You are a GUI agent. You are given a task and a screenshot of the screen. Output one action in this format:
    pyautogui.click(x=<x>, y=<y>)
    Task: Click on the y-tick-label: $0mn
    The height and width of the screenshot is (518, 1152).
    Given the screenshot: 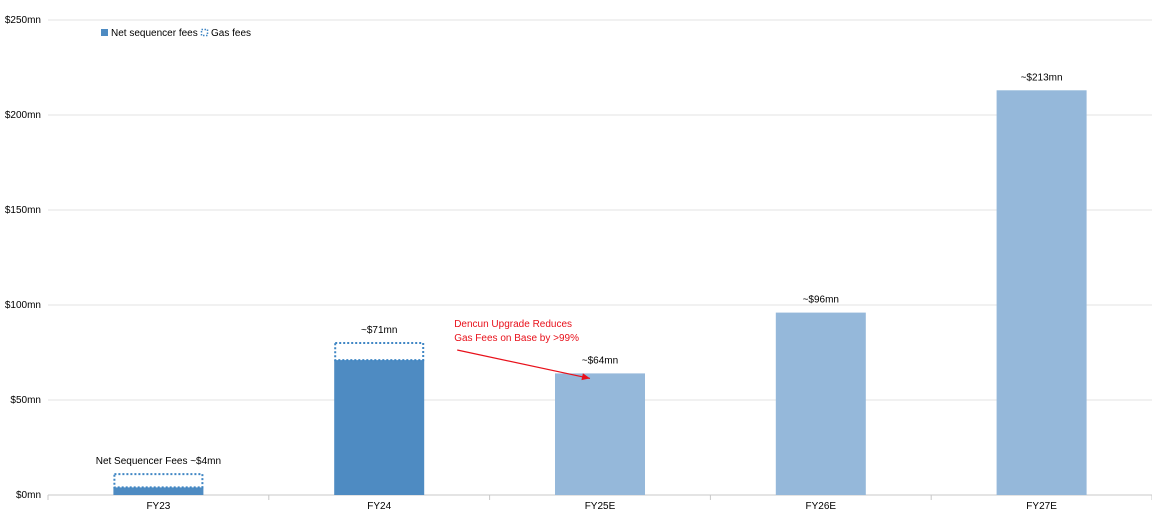 What is the action you would take?
    pyautogui.click(x=28, y=495)
    